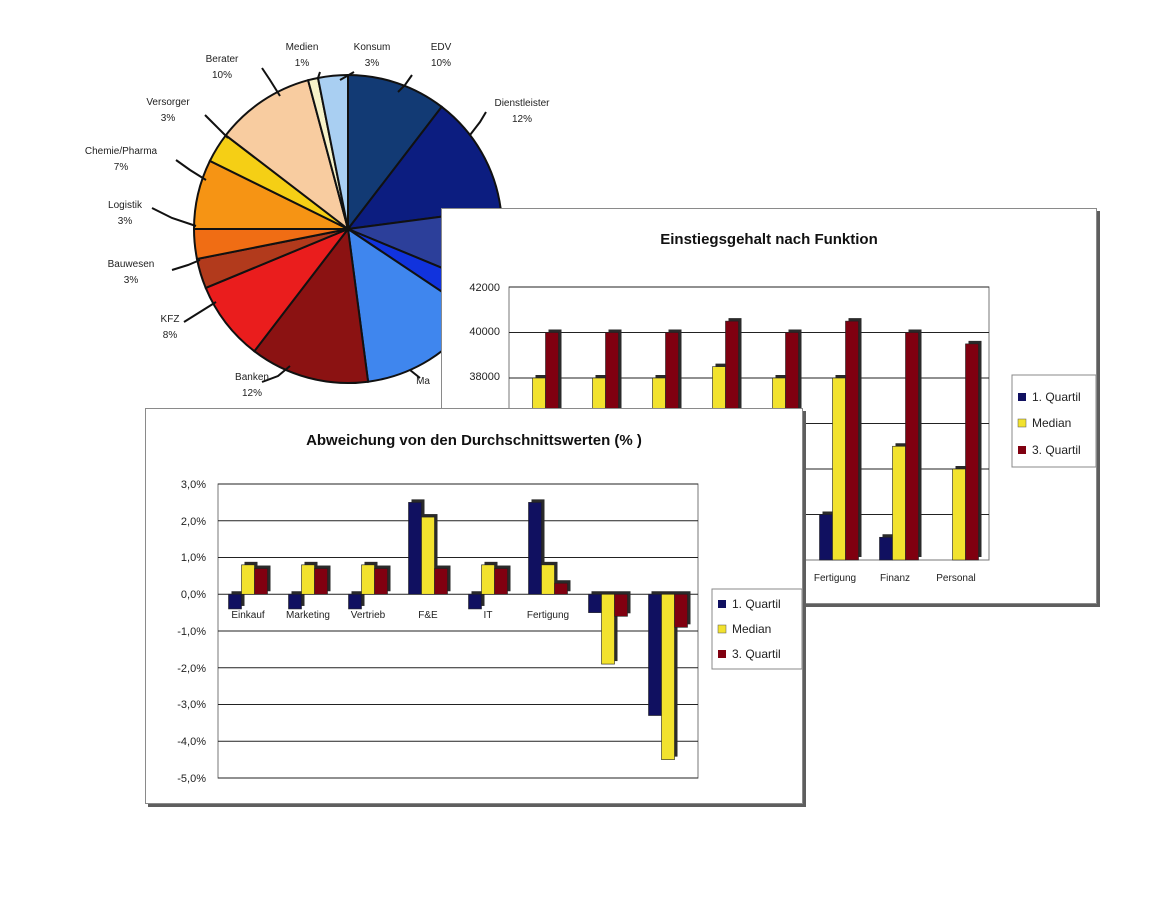  What do you see at coordinates (252, 377) in the screenshot?
I see `pie-label-banken: Banken` at bounding box center [252, 377].